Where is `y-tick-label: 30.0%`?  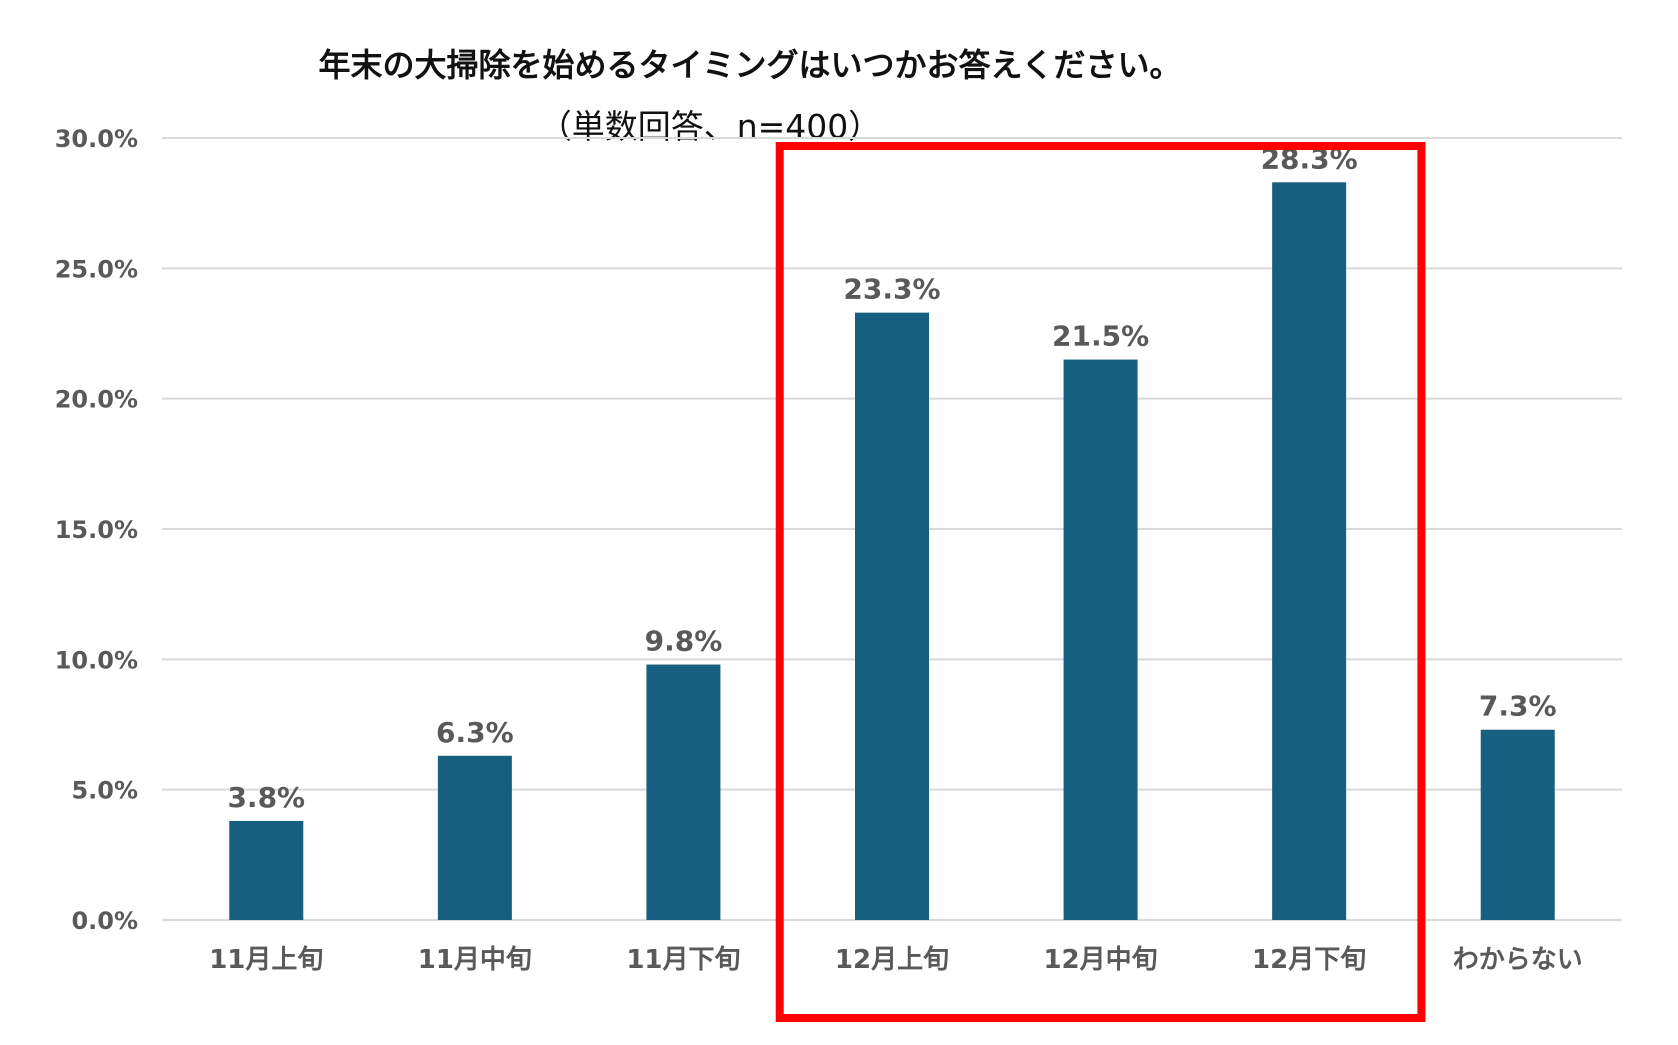
y-tick-label: 30.0% is located at coordinates (96, 139).